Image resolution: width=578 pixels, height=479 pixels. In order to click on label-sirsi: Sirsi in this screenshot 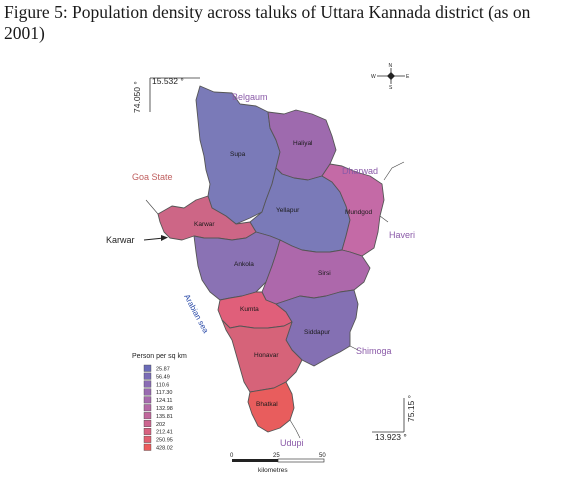, I will do `click(324, 273)`.